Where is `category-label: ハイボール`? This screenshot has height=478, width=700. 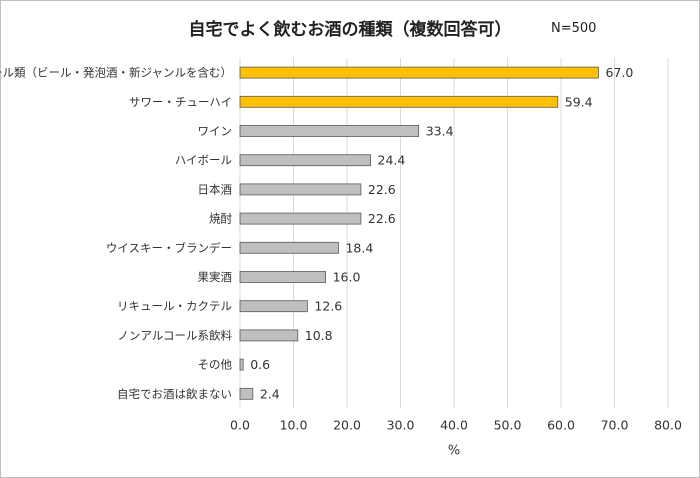
category-label: ハイボール is located at coordinates (203, 160).